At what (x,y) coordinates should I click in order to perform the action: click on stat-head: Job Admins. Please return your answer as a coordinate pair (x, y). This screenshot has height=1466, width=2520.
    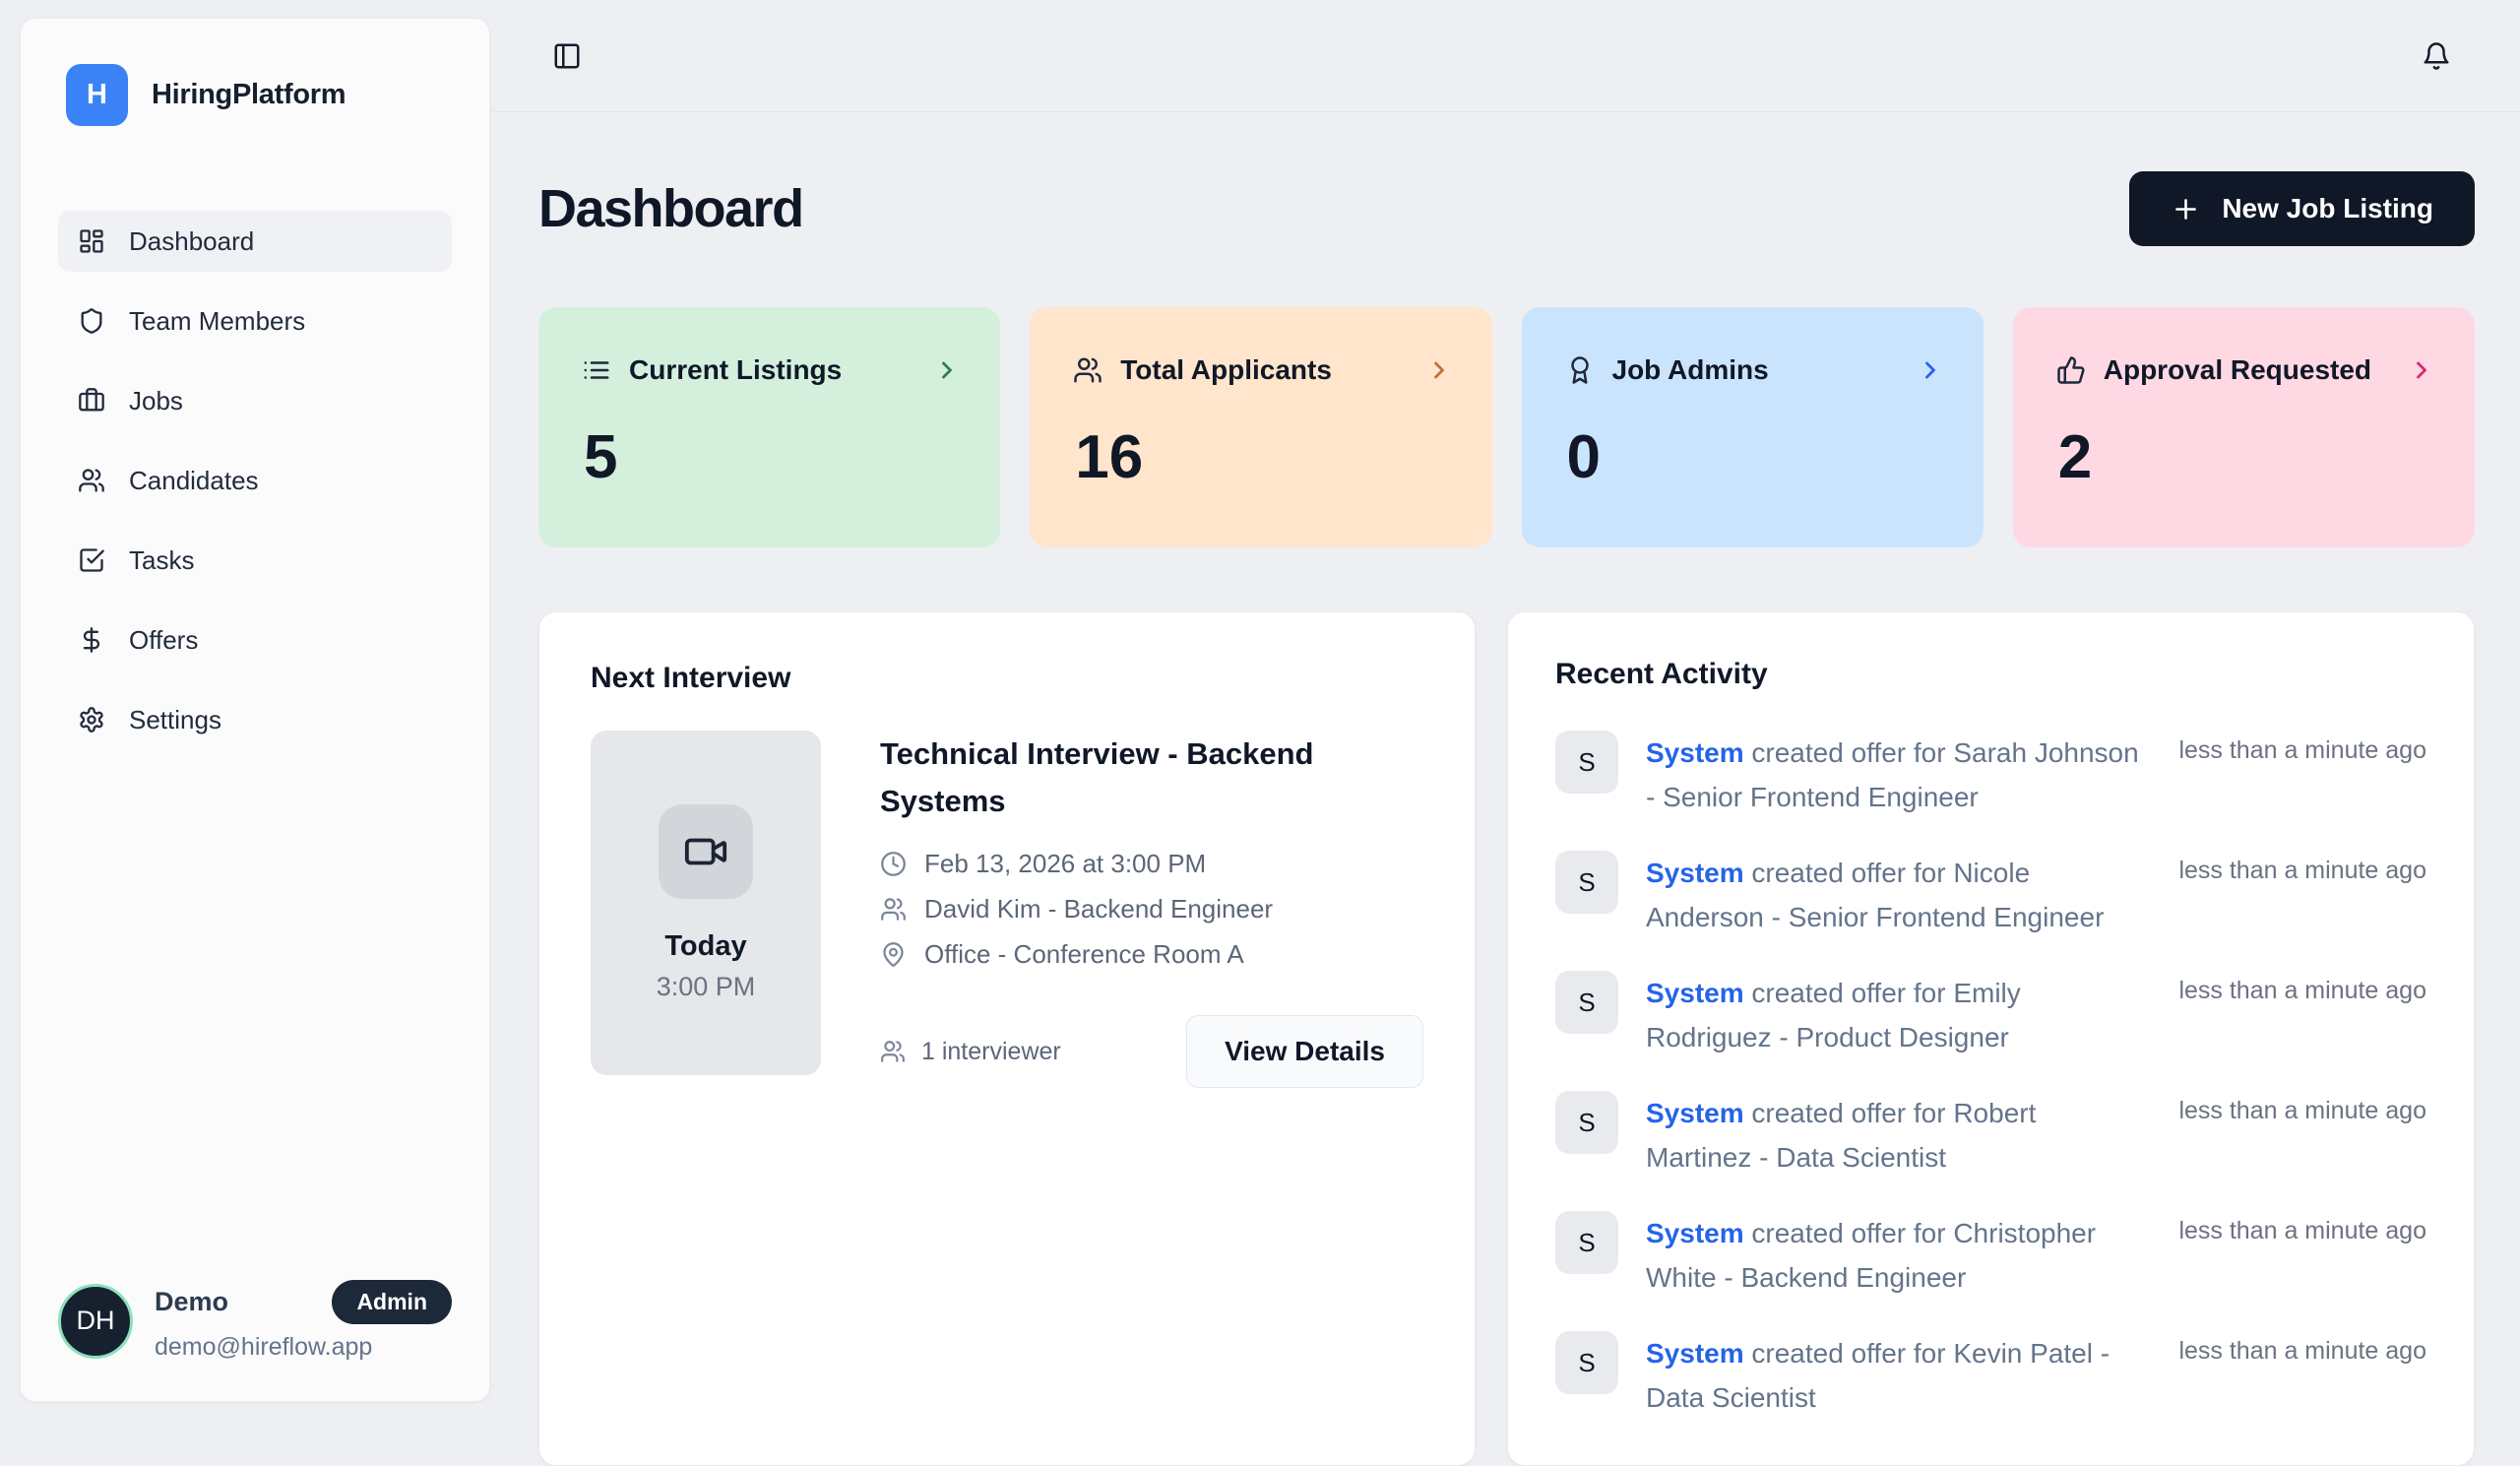
    Looking at the image, I should click on (1754, 370).